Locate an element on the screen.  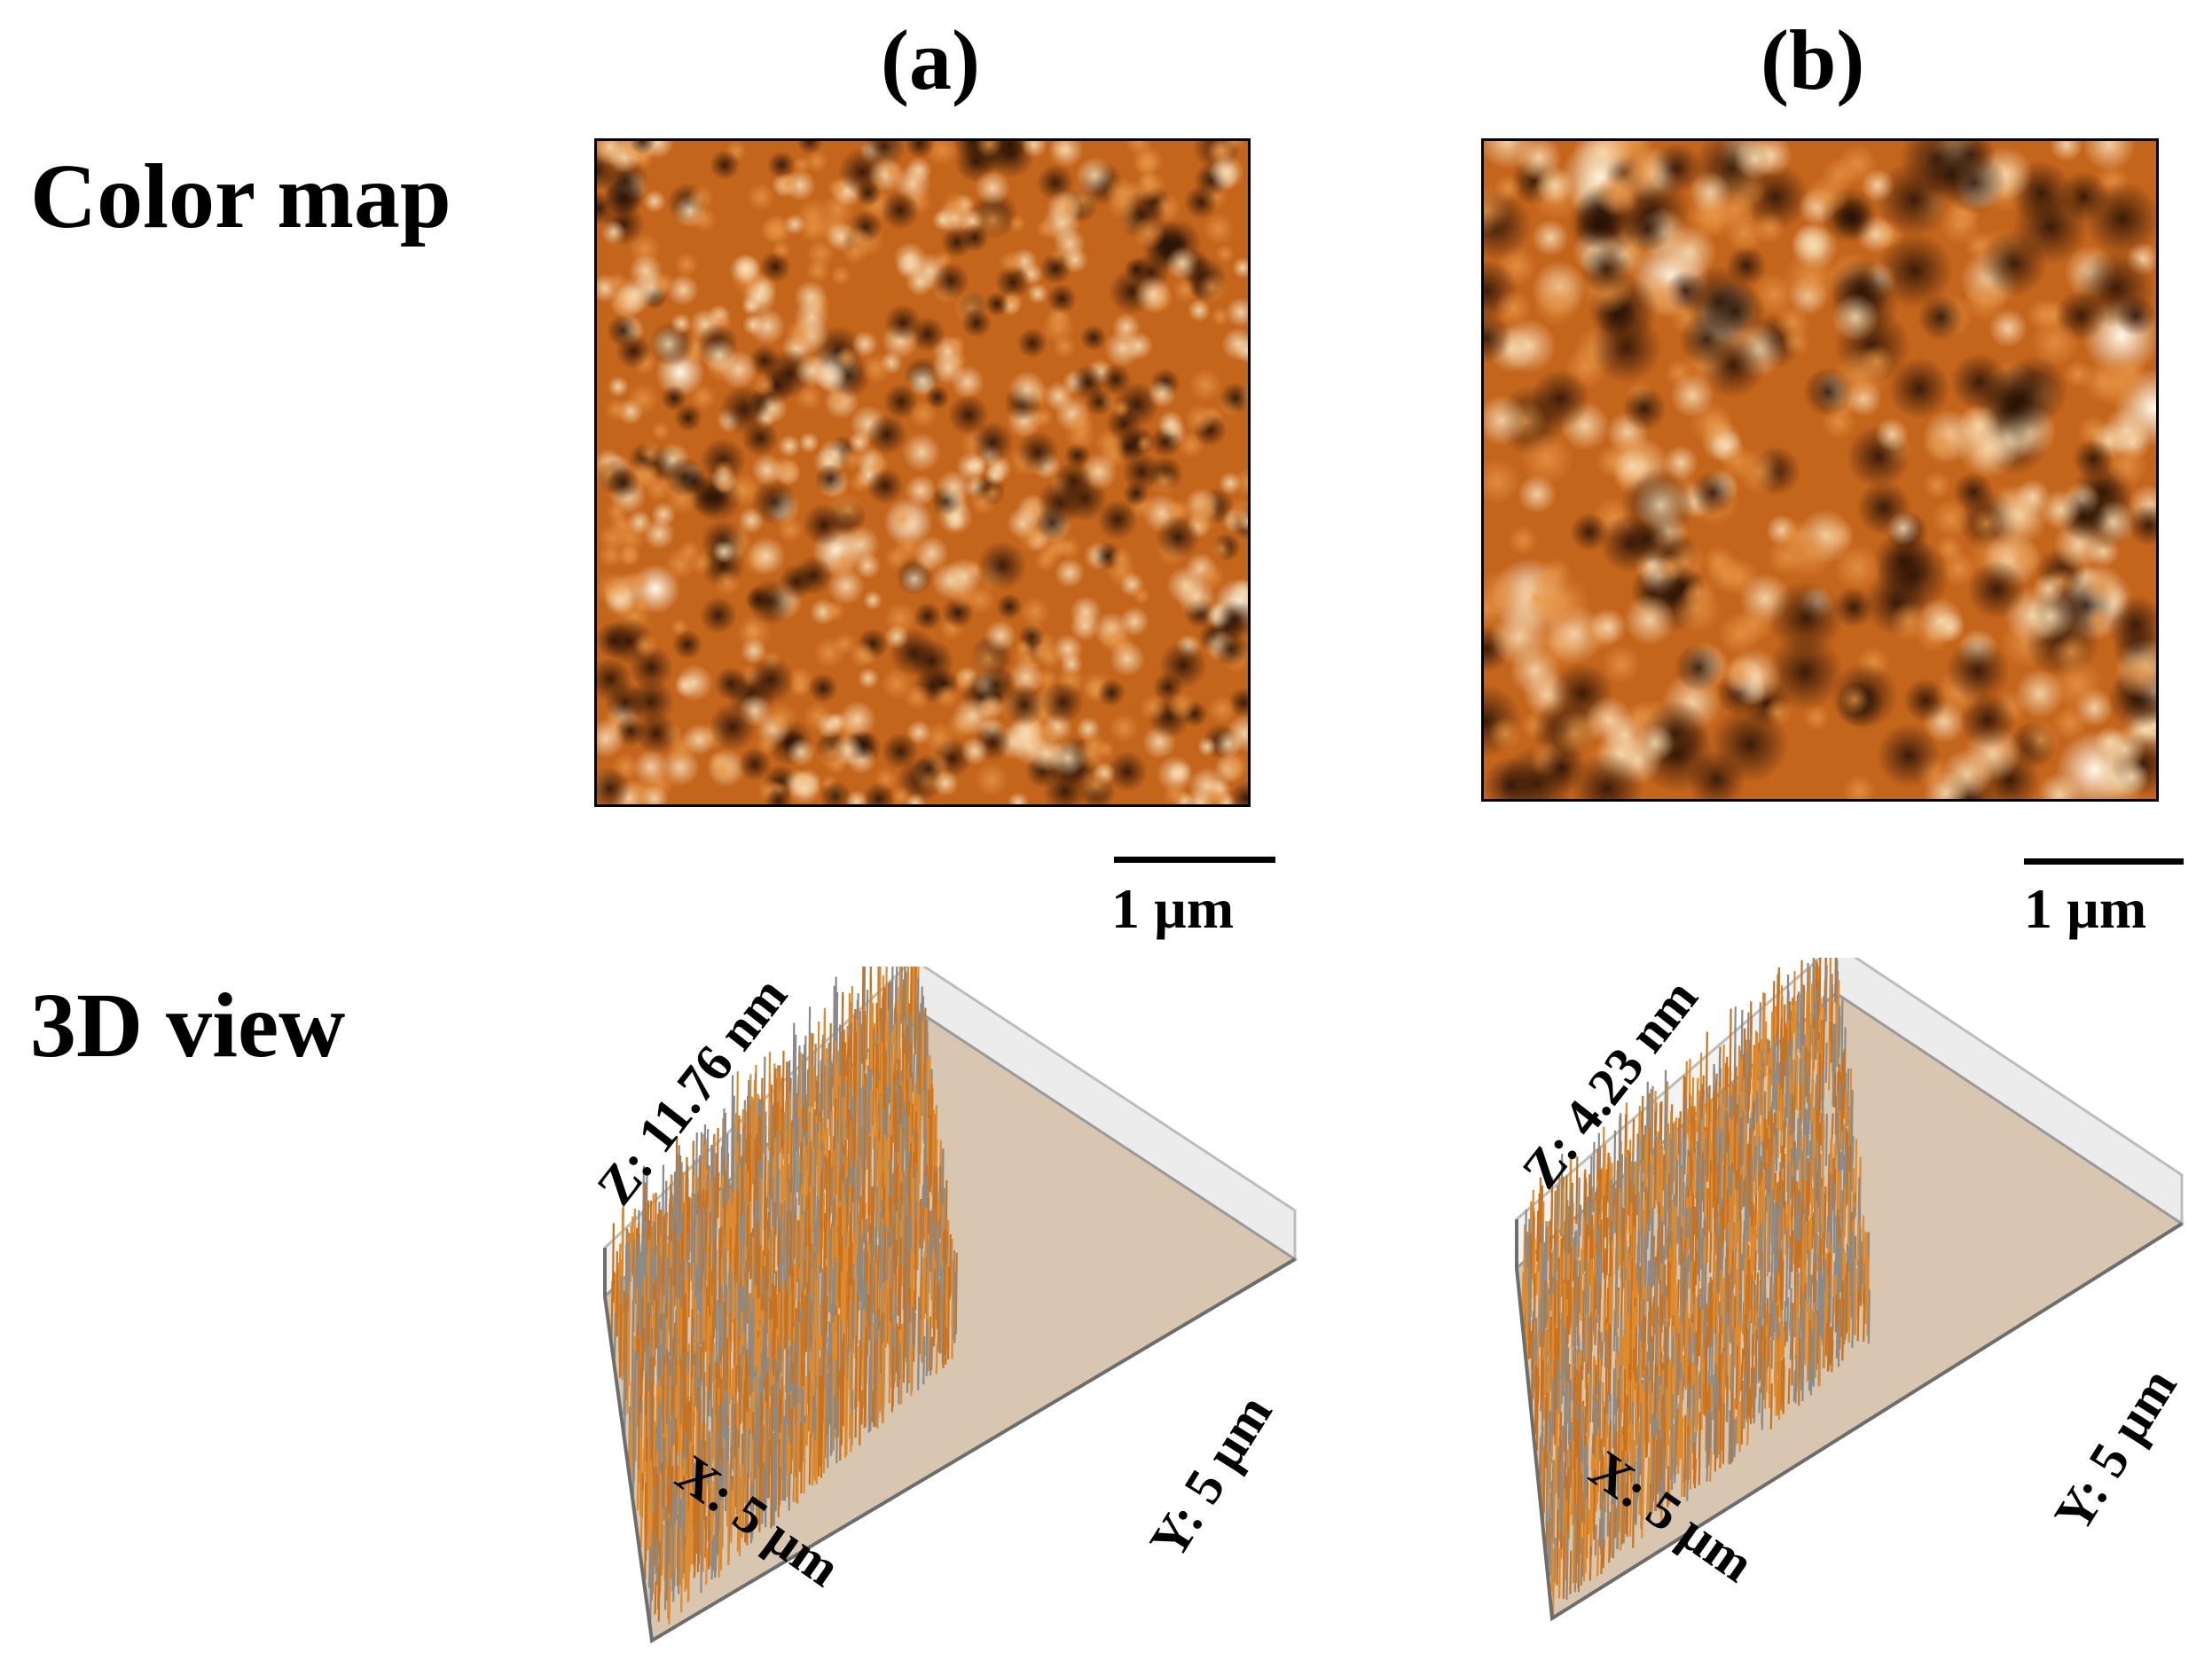
row-label-color-map: Color map is located at coordinates (240, 196).